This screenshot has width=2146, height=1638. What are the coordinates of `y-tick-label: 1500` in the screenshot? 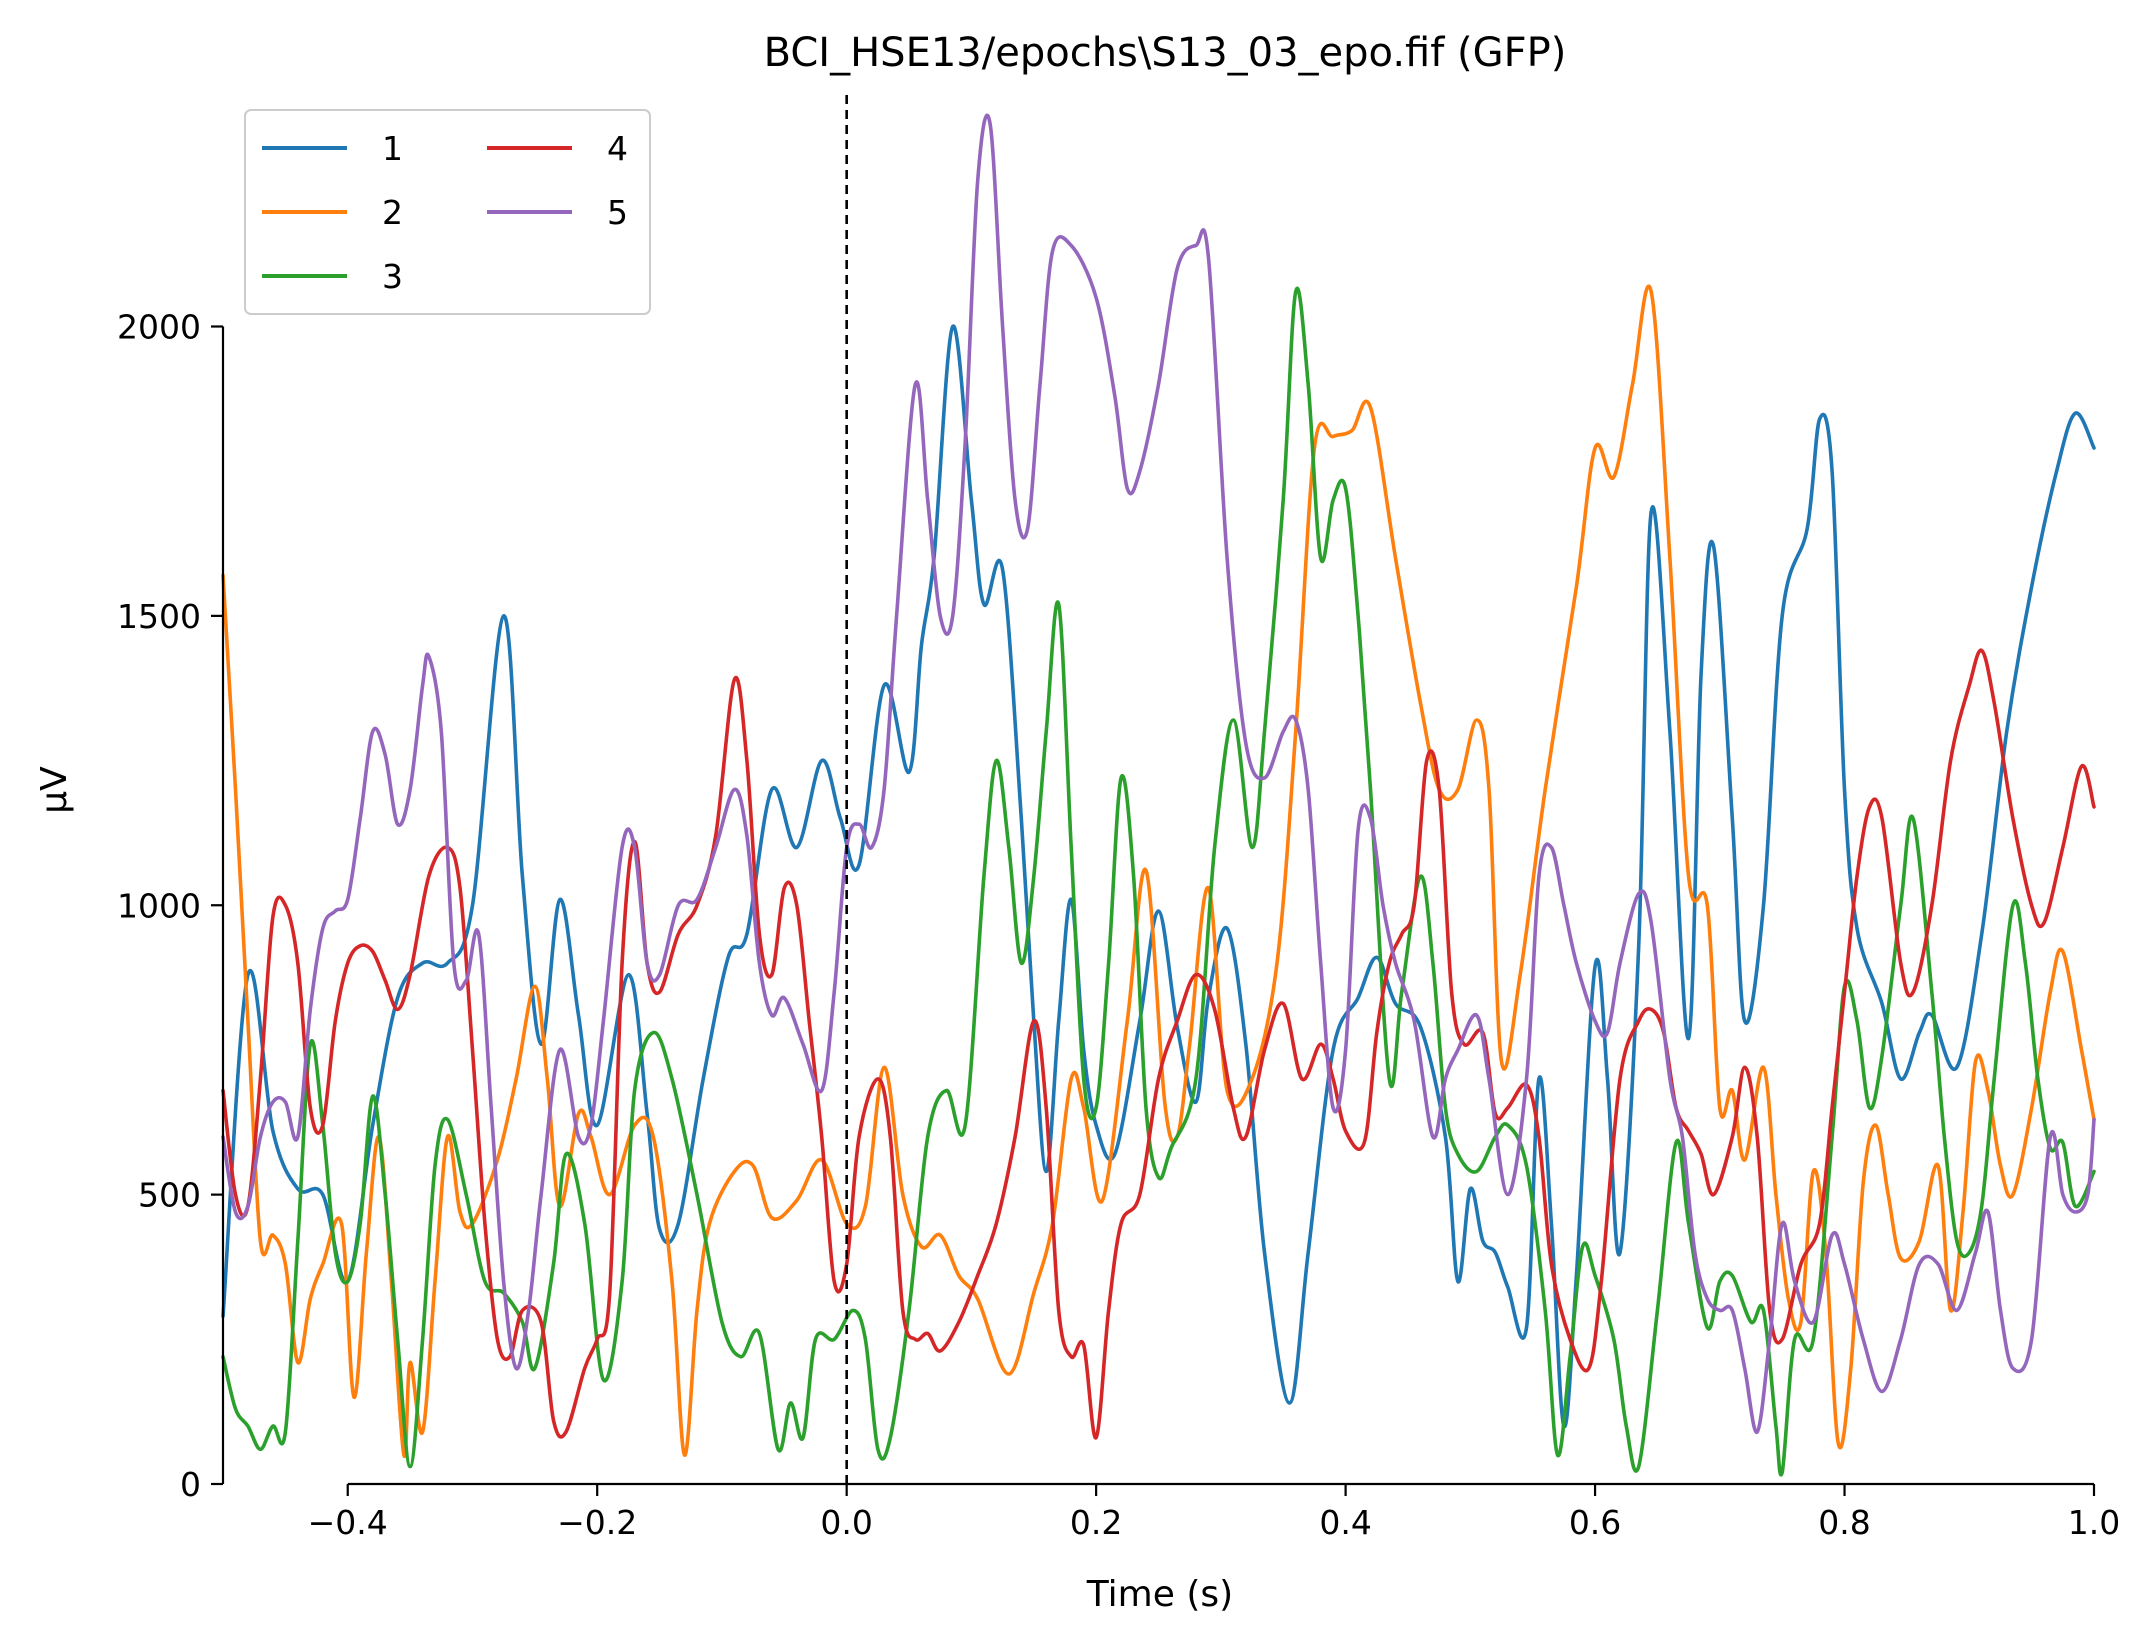 It's located at (159, 616).